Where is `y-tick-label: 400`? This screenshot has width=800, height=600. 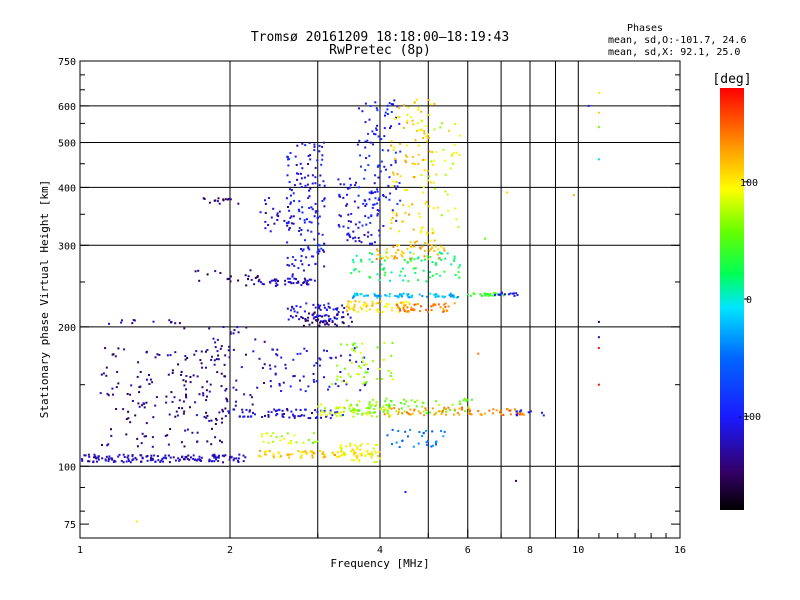 y-tick-label: 400 is located at coordinates (67, 188).